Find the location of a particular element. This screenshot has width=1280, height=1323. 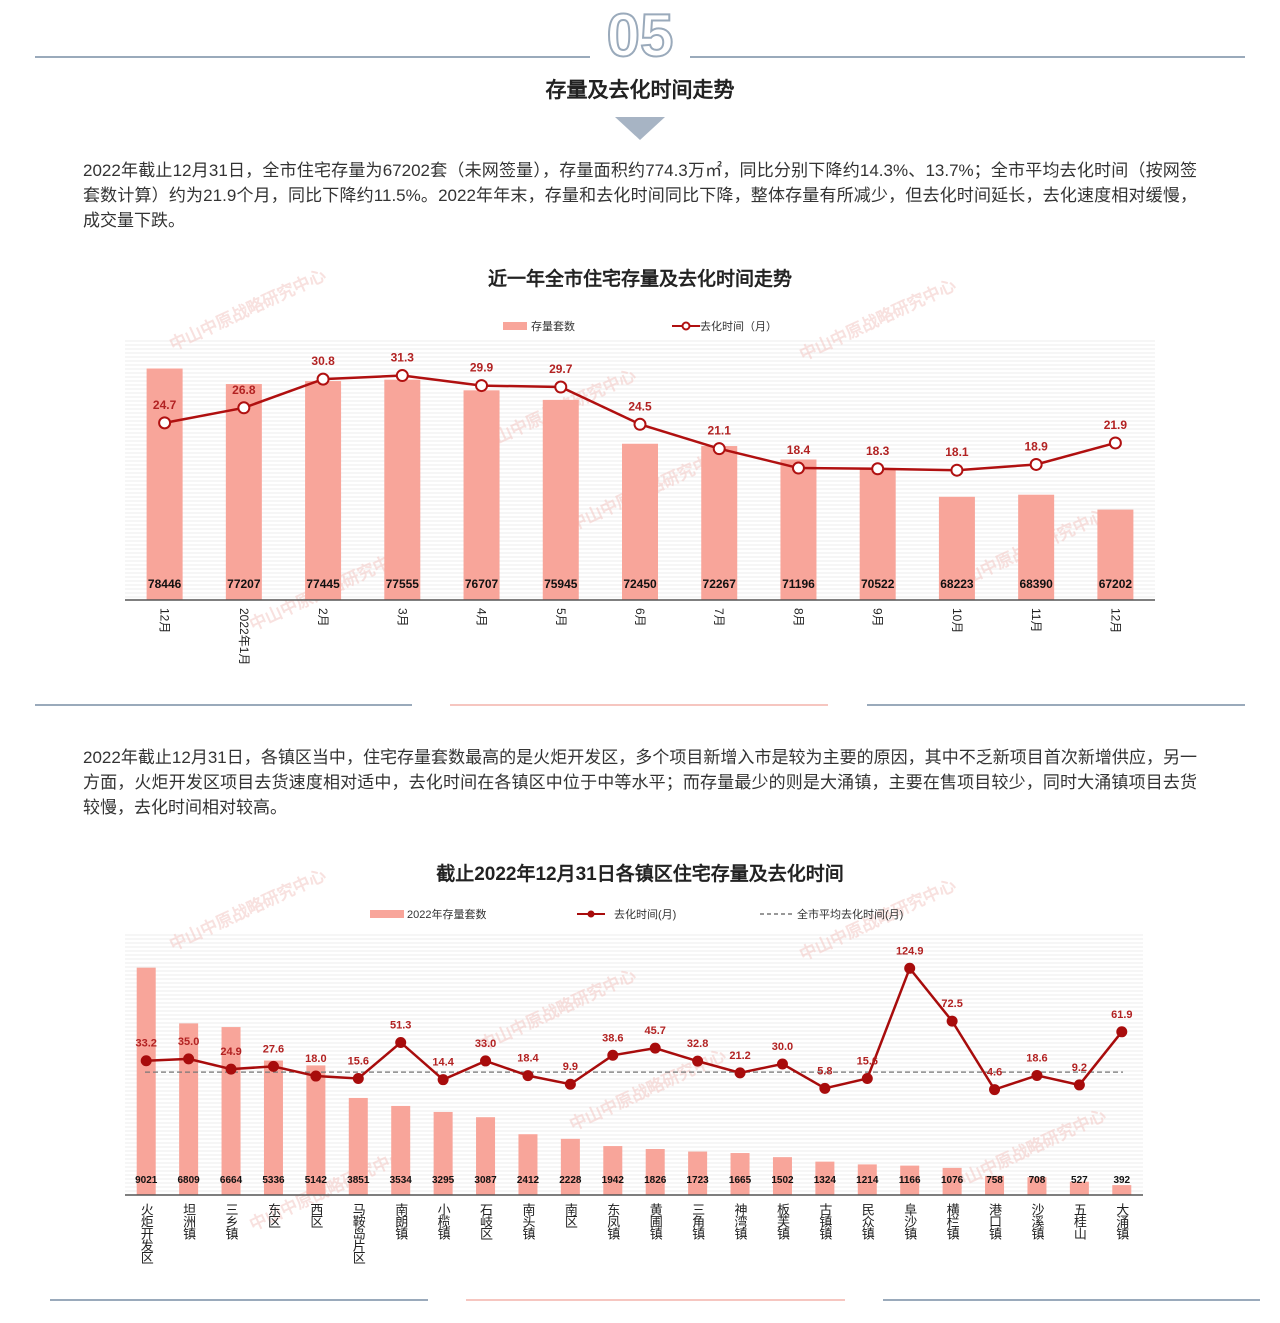

x-tick-label: 三乡镇 is located at coordinates (231, 1221).